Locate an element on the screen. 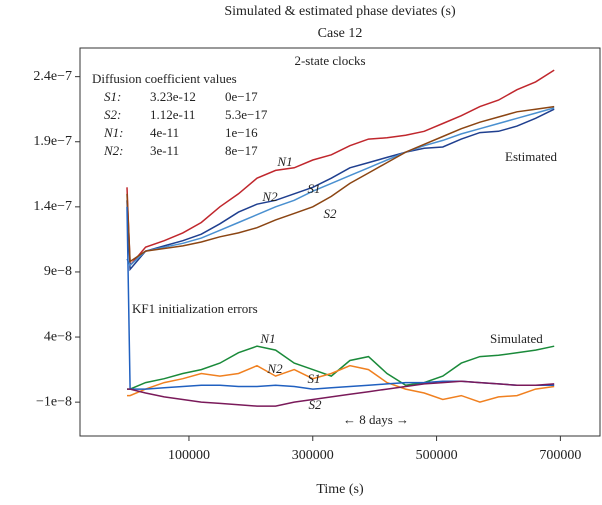  x-tick-label: 500000 is located at coordinates (437, 455).